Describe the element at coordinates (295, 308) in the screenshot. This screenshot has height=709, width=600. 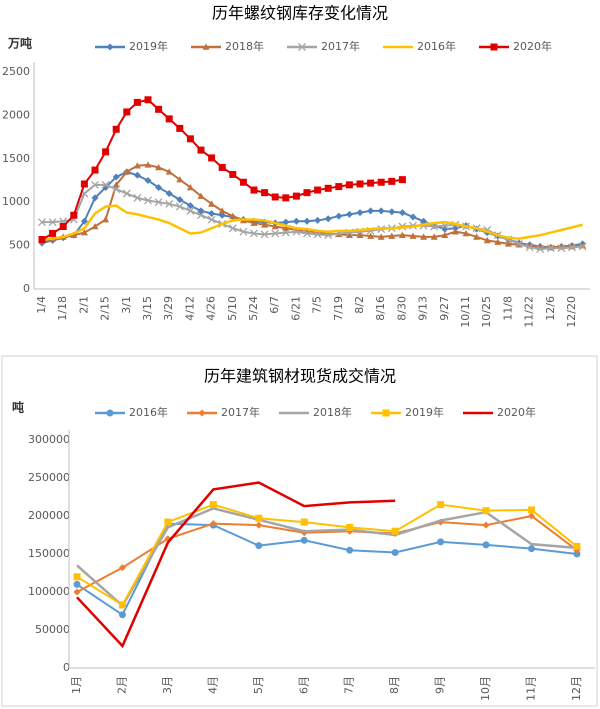
I see `x-tick-label: 6/21` at that location.